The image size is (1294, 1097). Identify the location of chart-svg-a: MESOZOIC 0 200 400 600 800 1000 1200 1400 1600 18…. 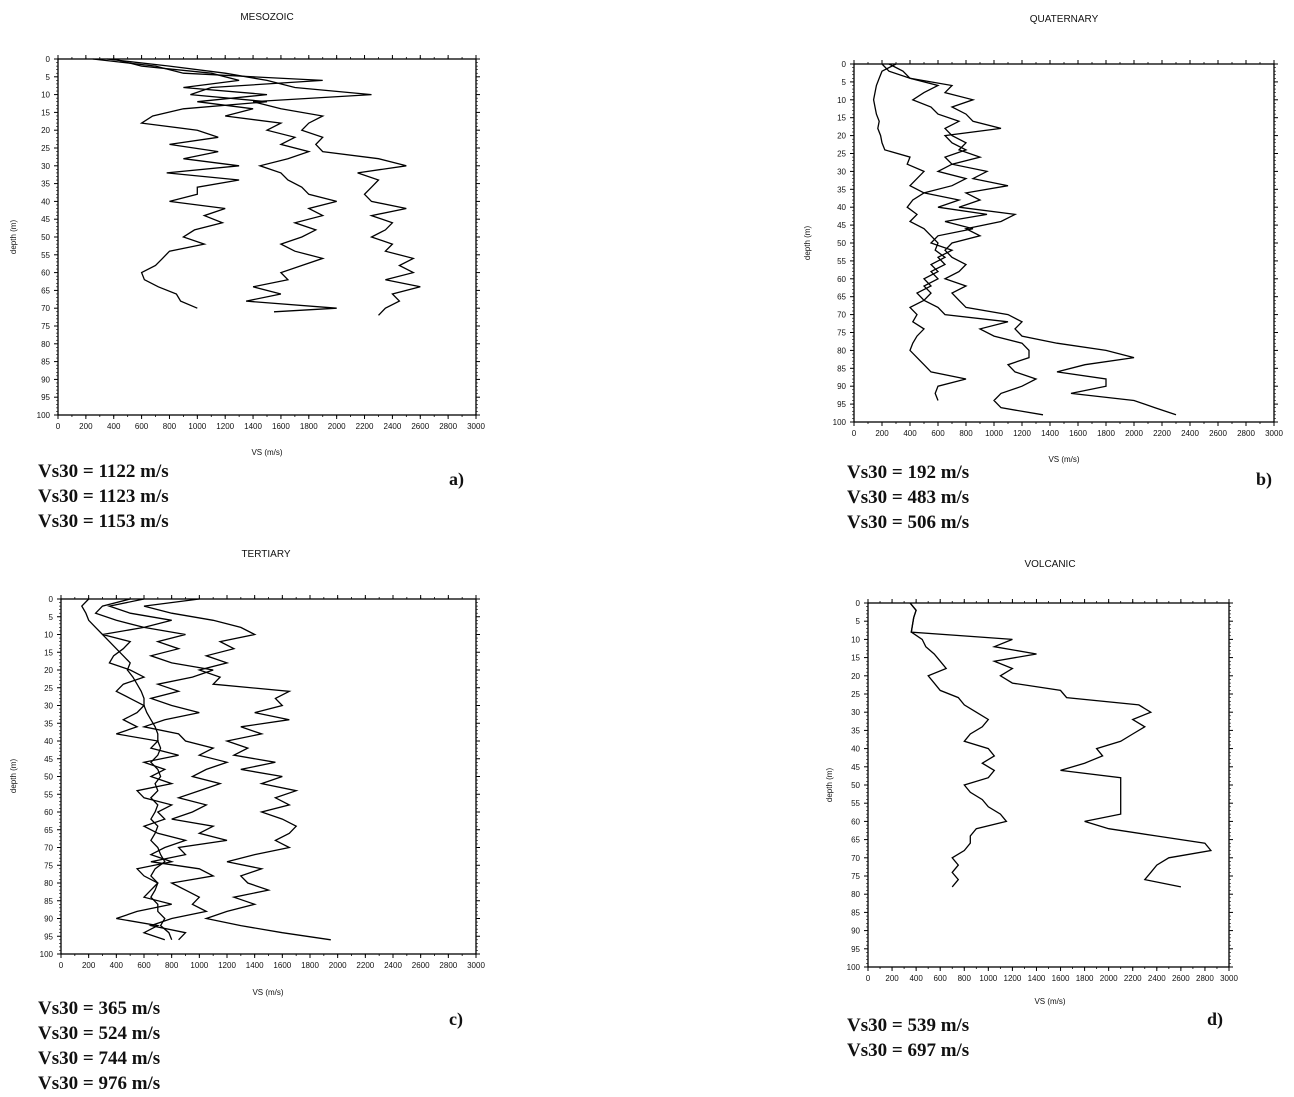
(247, 234).